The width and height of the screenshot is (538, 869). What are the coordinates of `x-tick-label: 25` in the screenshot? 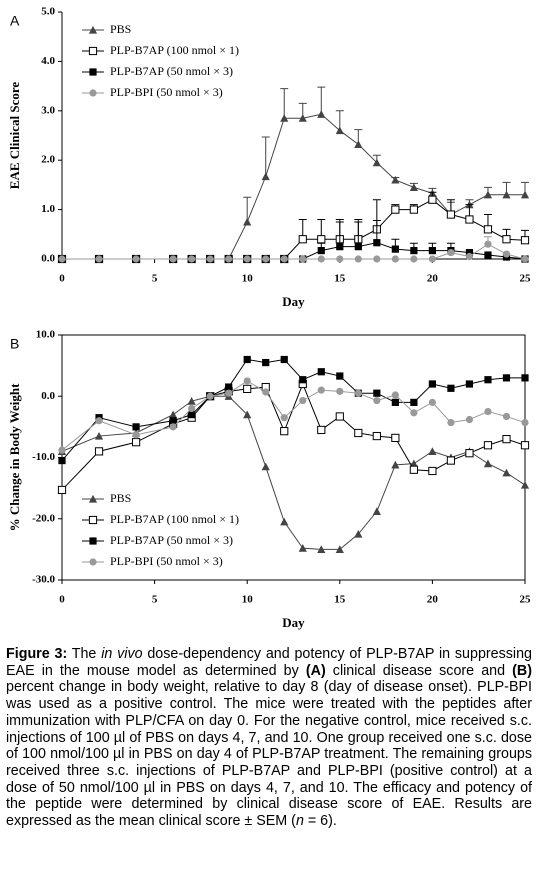 It's located at (526, 600).